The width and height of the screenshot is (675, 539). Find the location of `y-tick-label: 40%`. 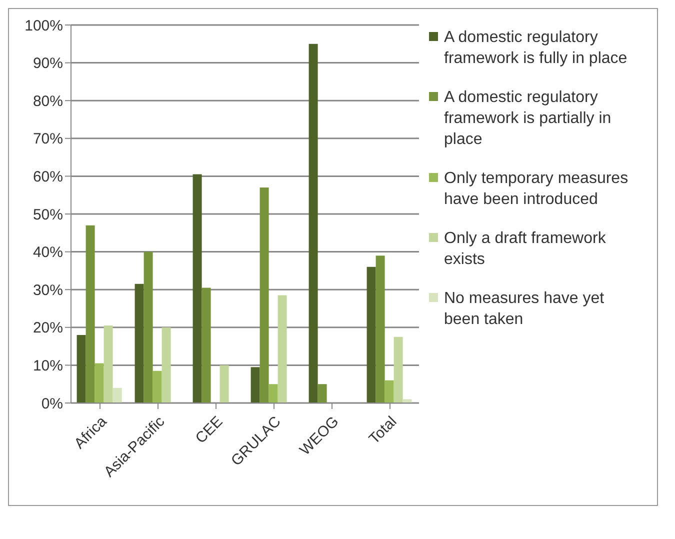

y-tick-label: 40% is located at coordinates (47, 253).